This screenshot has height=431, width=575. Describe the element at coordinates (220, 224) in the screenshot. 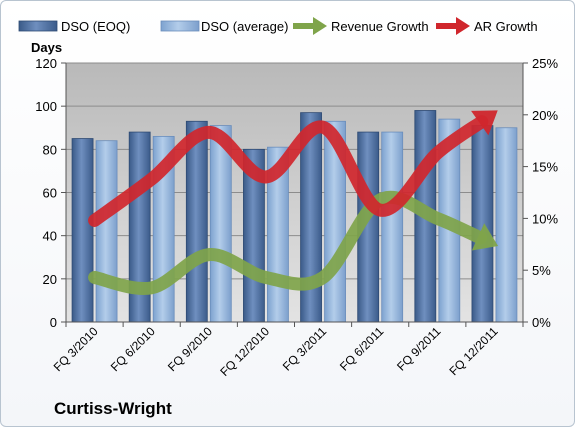

I see `bar-dso-average--2` at that location.